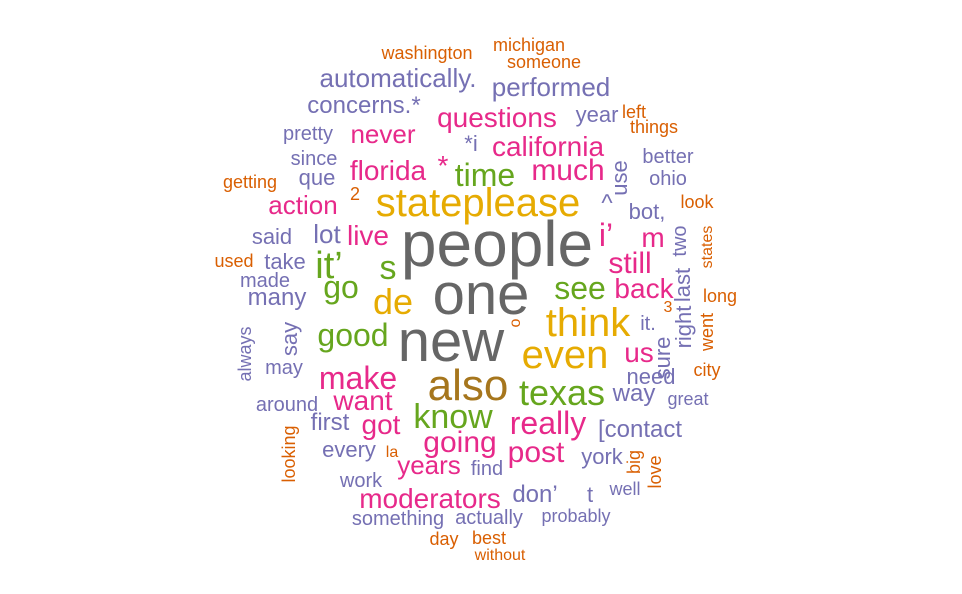  I want to click on word-46: better, so click(667, 157).